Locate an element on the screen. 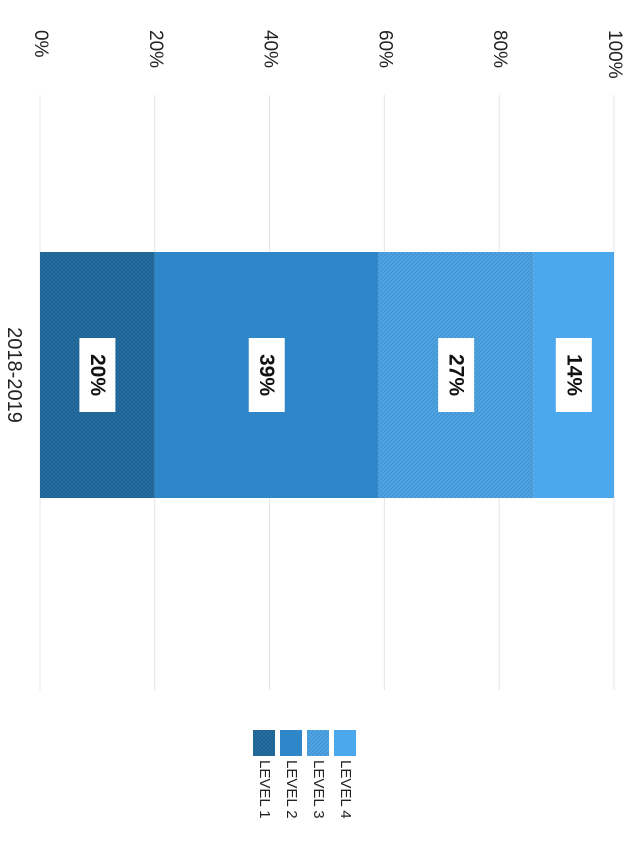 Image resolution: width=633 pixels, height=860 pixels. data-labels: 20% 39% 27% 14% is located at coordinates (335, 375).